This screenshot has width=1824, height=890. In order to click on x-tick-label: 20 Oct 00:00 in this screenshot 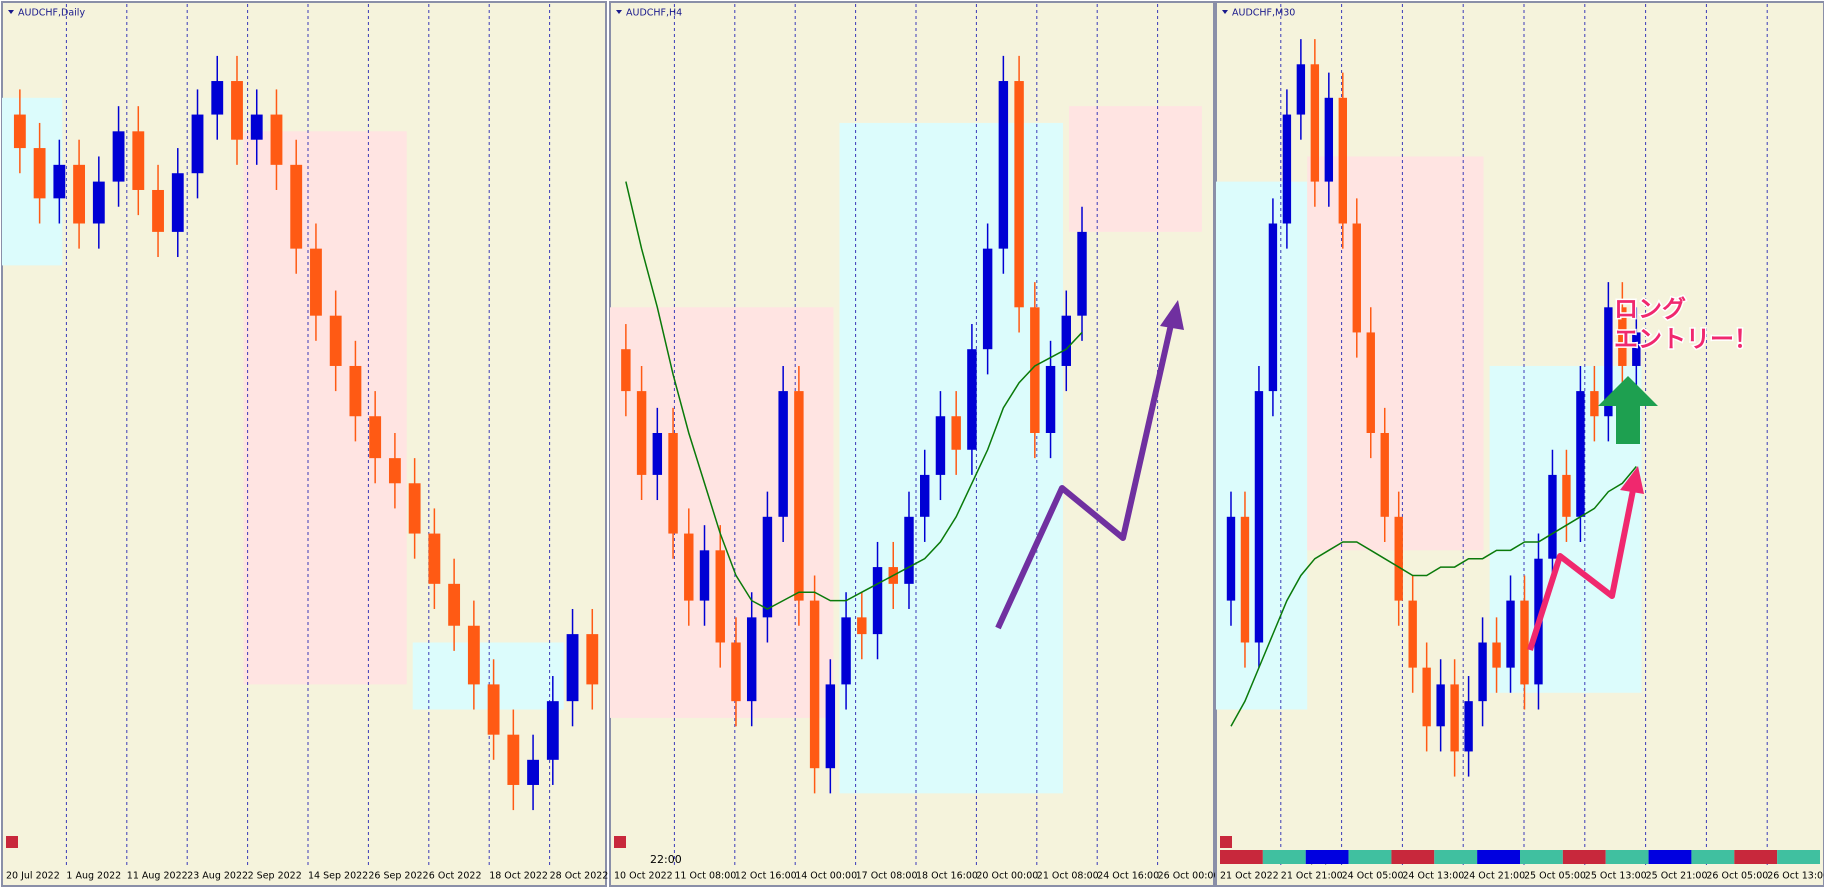, I will do `click(1007, 876)`.